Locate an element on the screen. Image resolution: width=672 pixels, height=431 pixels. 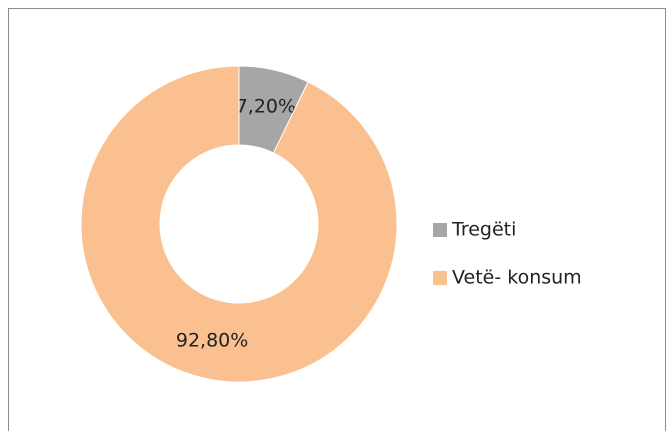
data-label: 92,80% is located at coordinates (212, 340).